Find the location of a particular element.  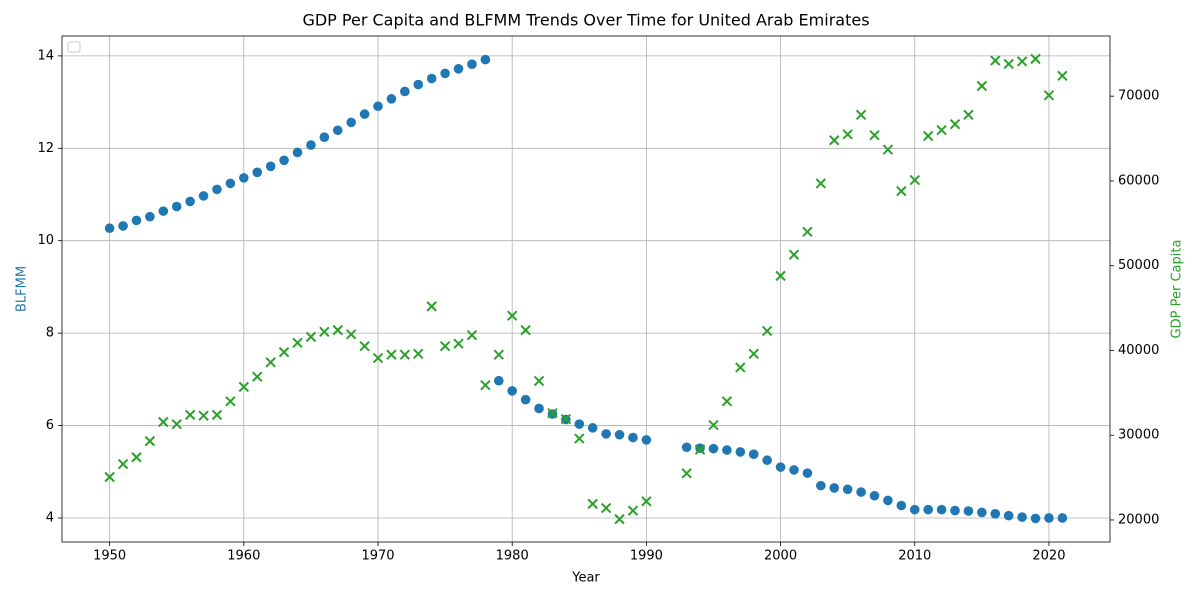

x-axis-label: Year is located at coordinates (585, 578).